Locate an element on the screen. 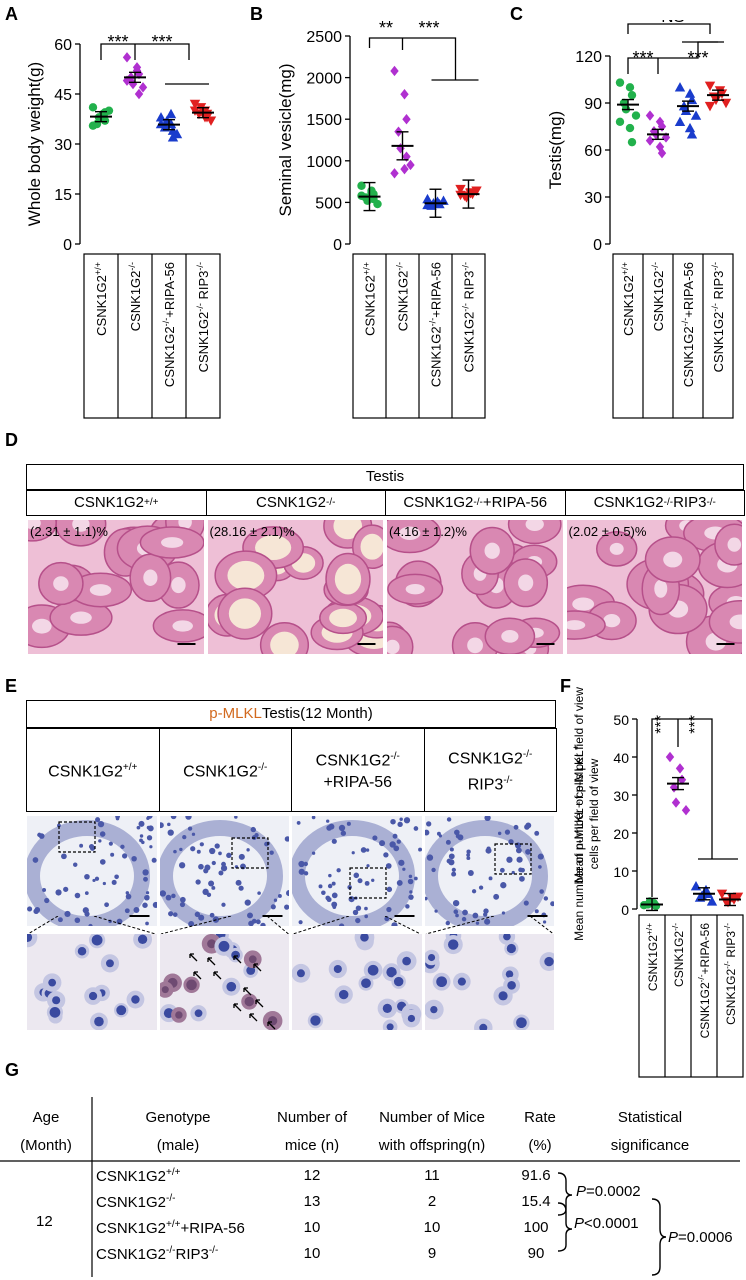  table-header: Rate is located at coordinates (540, 1117).